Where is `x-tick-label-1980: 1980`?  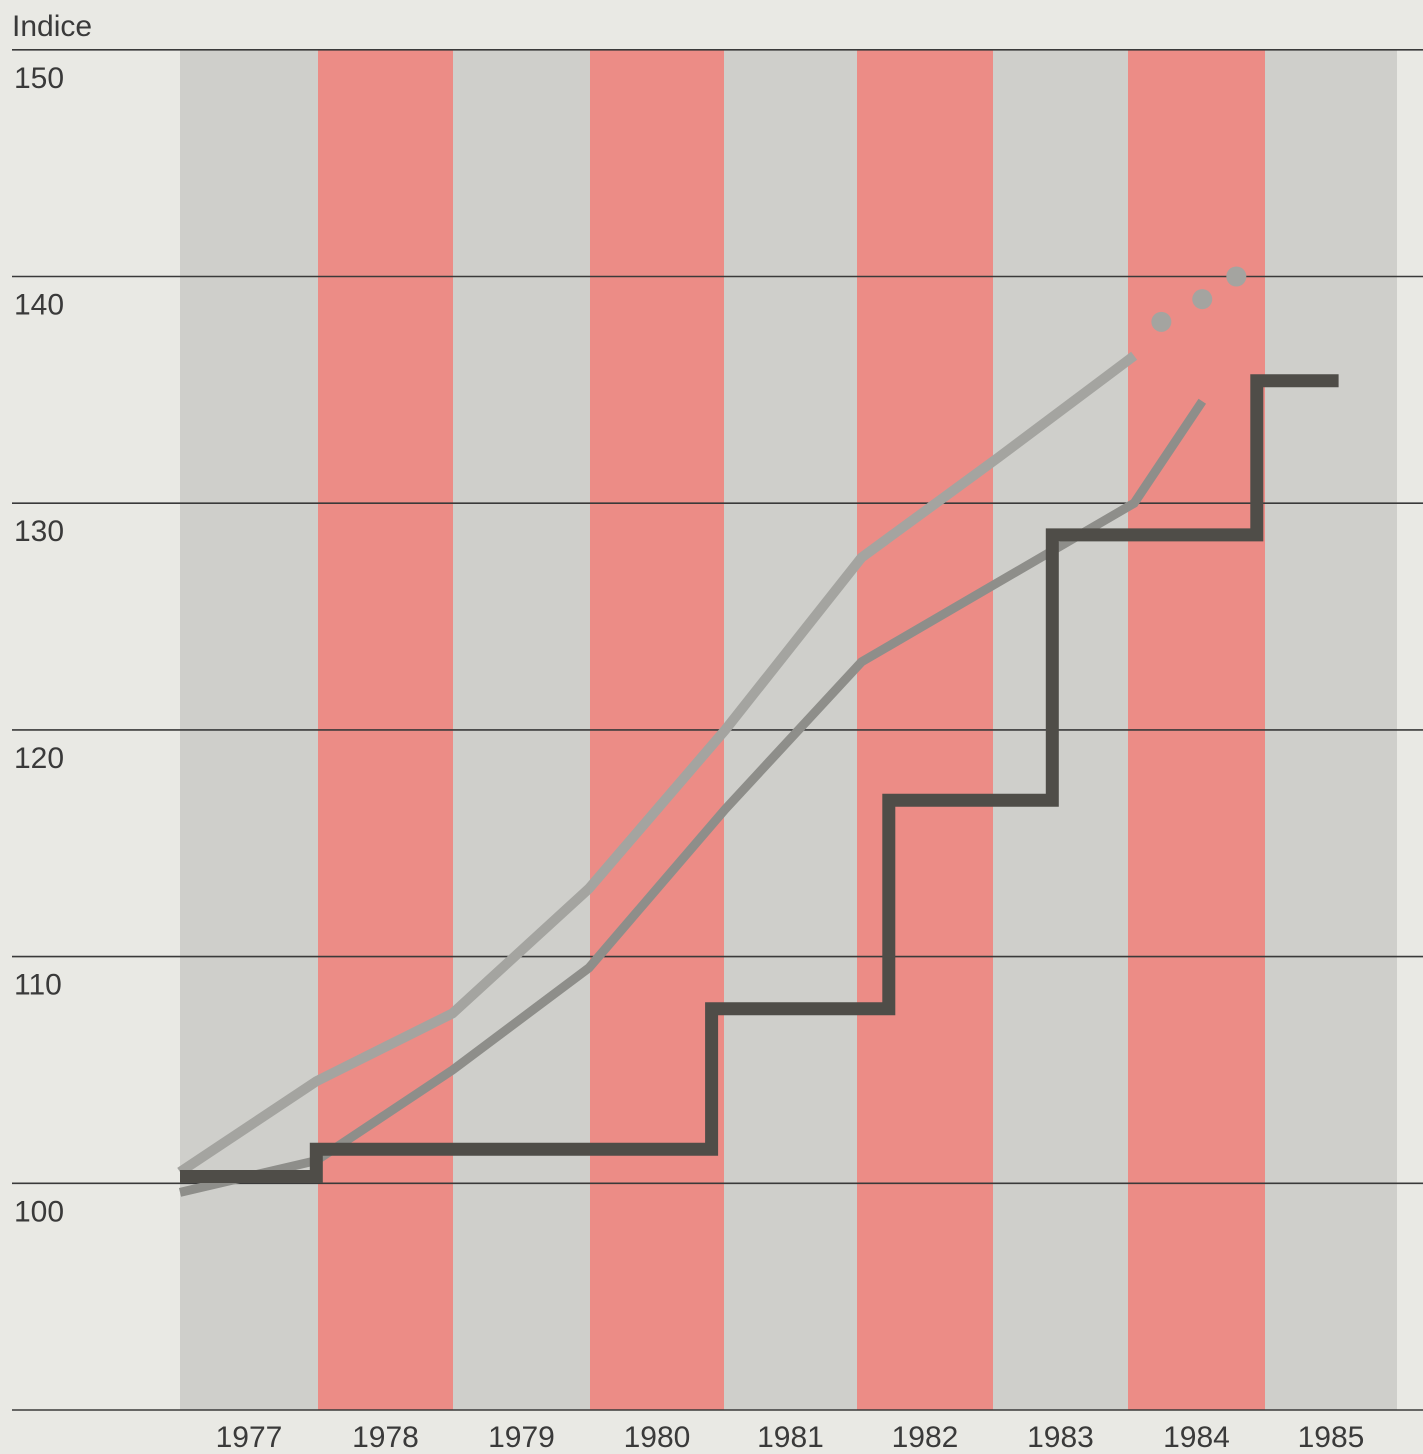
x-tick-label-1980: 1980 is located at coordinates (657, 1437).